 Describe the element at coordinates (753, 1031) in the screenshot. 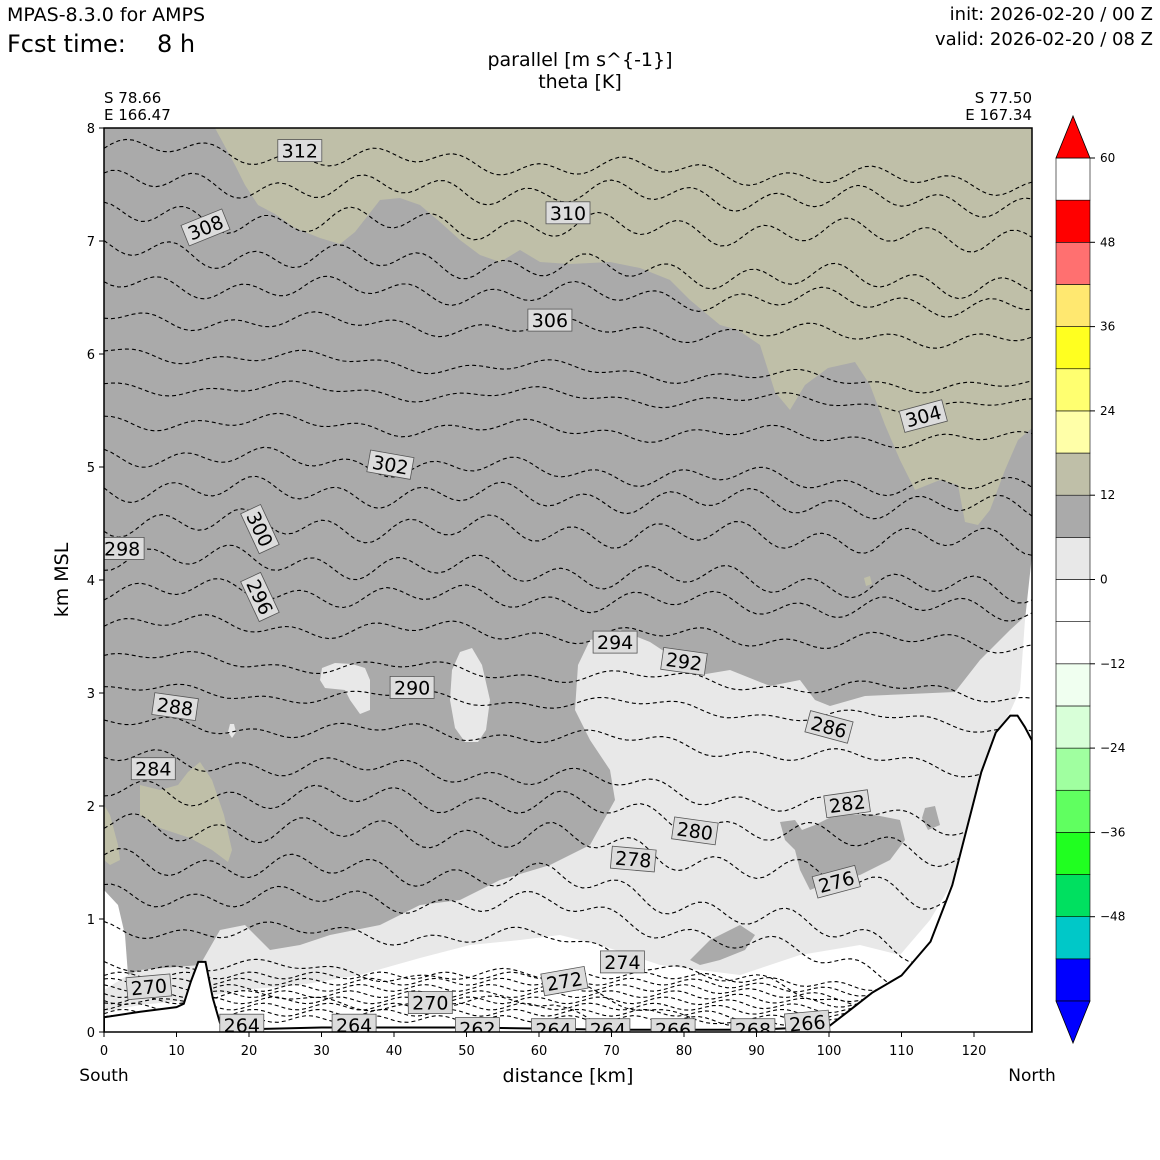

I see `contour-label-text: 268` at that location.